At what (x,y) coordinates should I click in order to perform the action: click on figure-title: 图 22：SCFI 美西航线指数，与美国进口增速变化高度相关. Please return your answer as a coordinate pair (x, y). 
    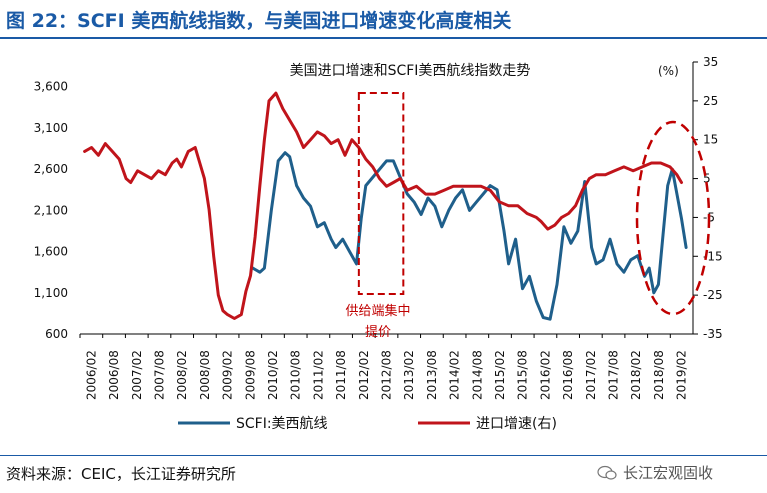
    Looking at the image, I should click on (259, 21).